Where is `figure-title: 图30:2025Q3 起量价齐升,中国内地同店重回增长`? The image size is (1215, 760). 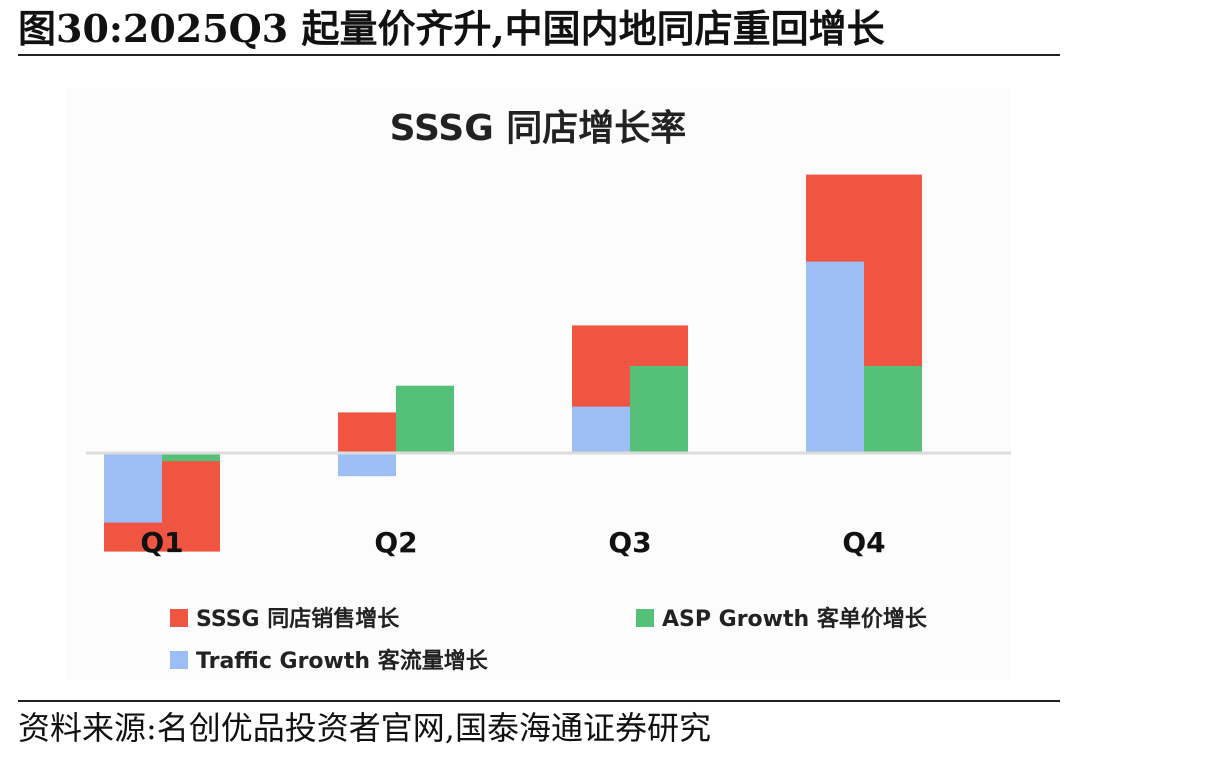
figure-title: 图30:2025Q3 起量价齐升,中国内地同店重回增长 is located at coordinates (451, 28).